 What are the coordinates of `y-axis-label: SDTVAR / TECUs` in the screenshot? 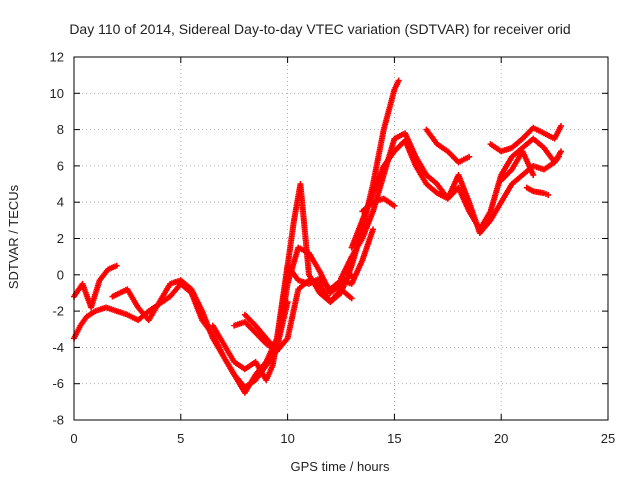 It's located at (13, 236).